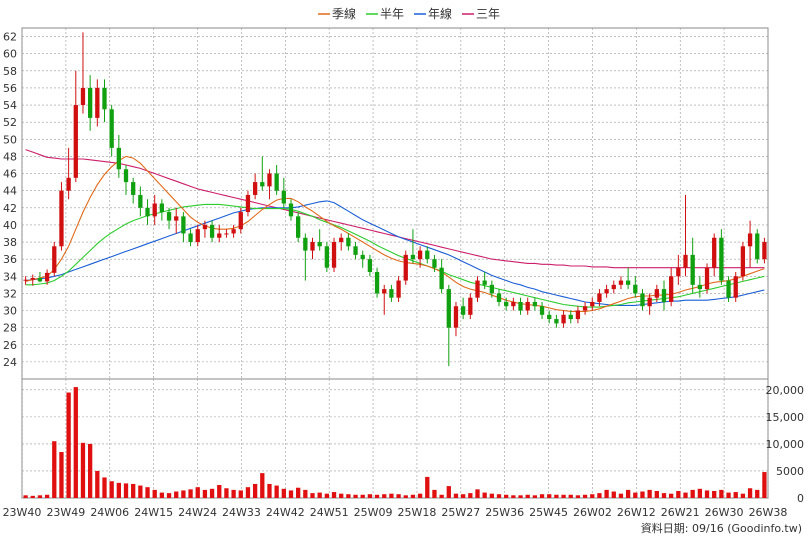 Image resolution: width=808 pixels, height=544 pixels. Describe the element at coordinates (724, 512) in the screenshot. I see `x-tick-label: 26W30` at that location.